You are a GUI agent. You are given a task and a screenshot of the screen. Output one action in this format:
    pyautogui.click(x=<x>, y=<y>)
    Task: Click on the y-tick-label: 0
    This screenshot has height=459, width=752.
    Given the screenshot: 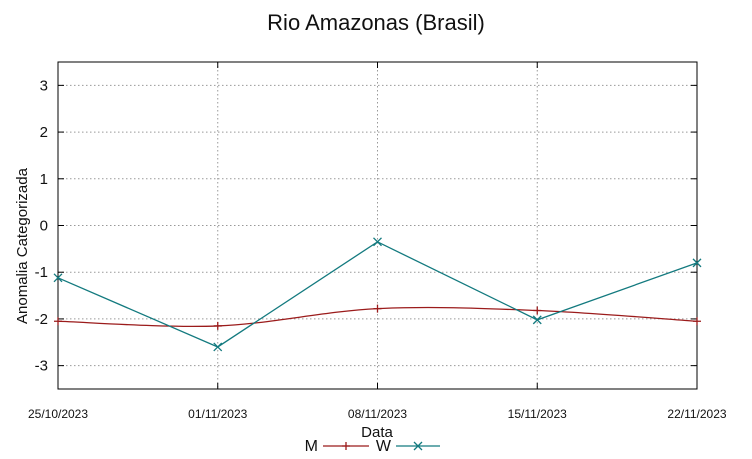 What is the action you would take?
    pyautogui.click(x=44, y=226)
    